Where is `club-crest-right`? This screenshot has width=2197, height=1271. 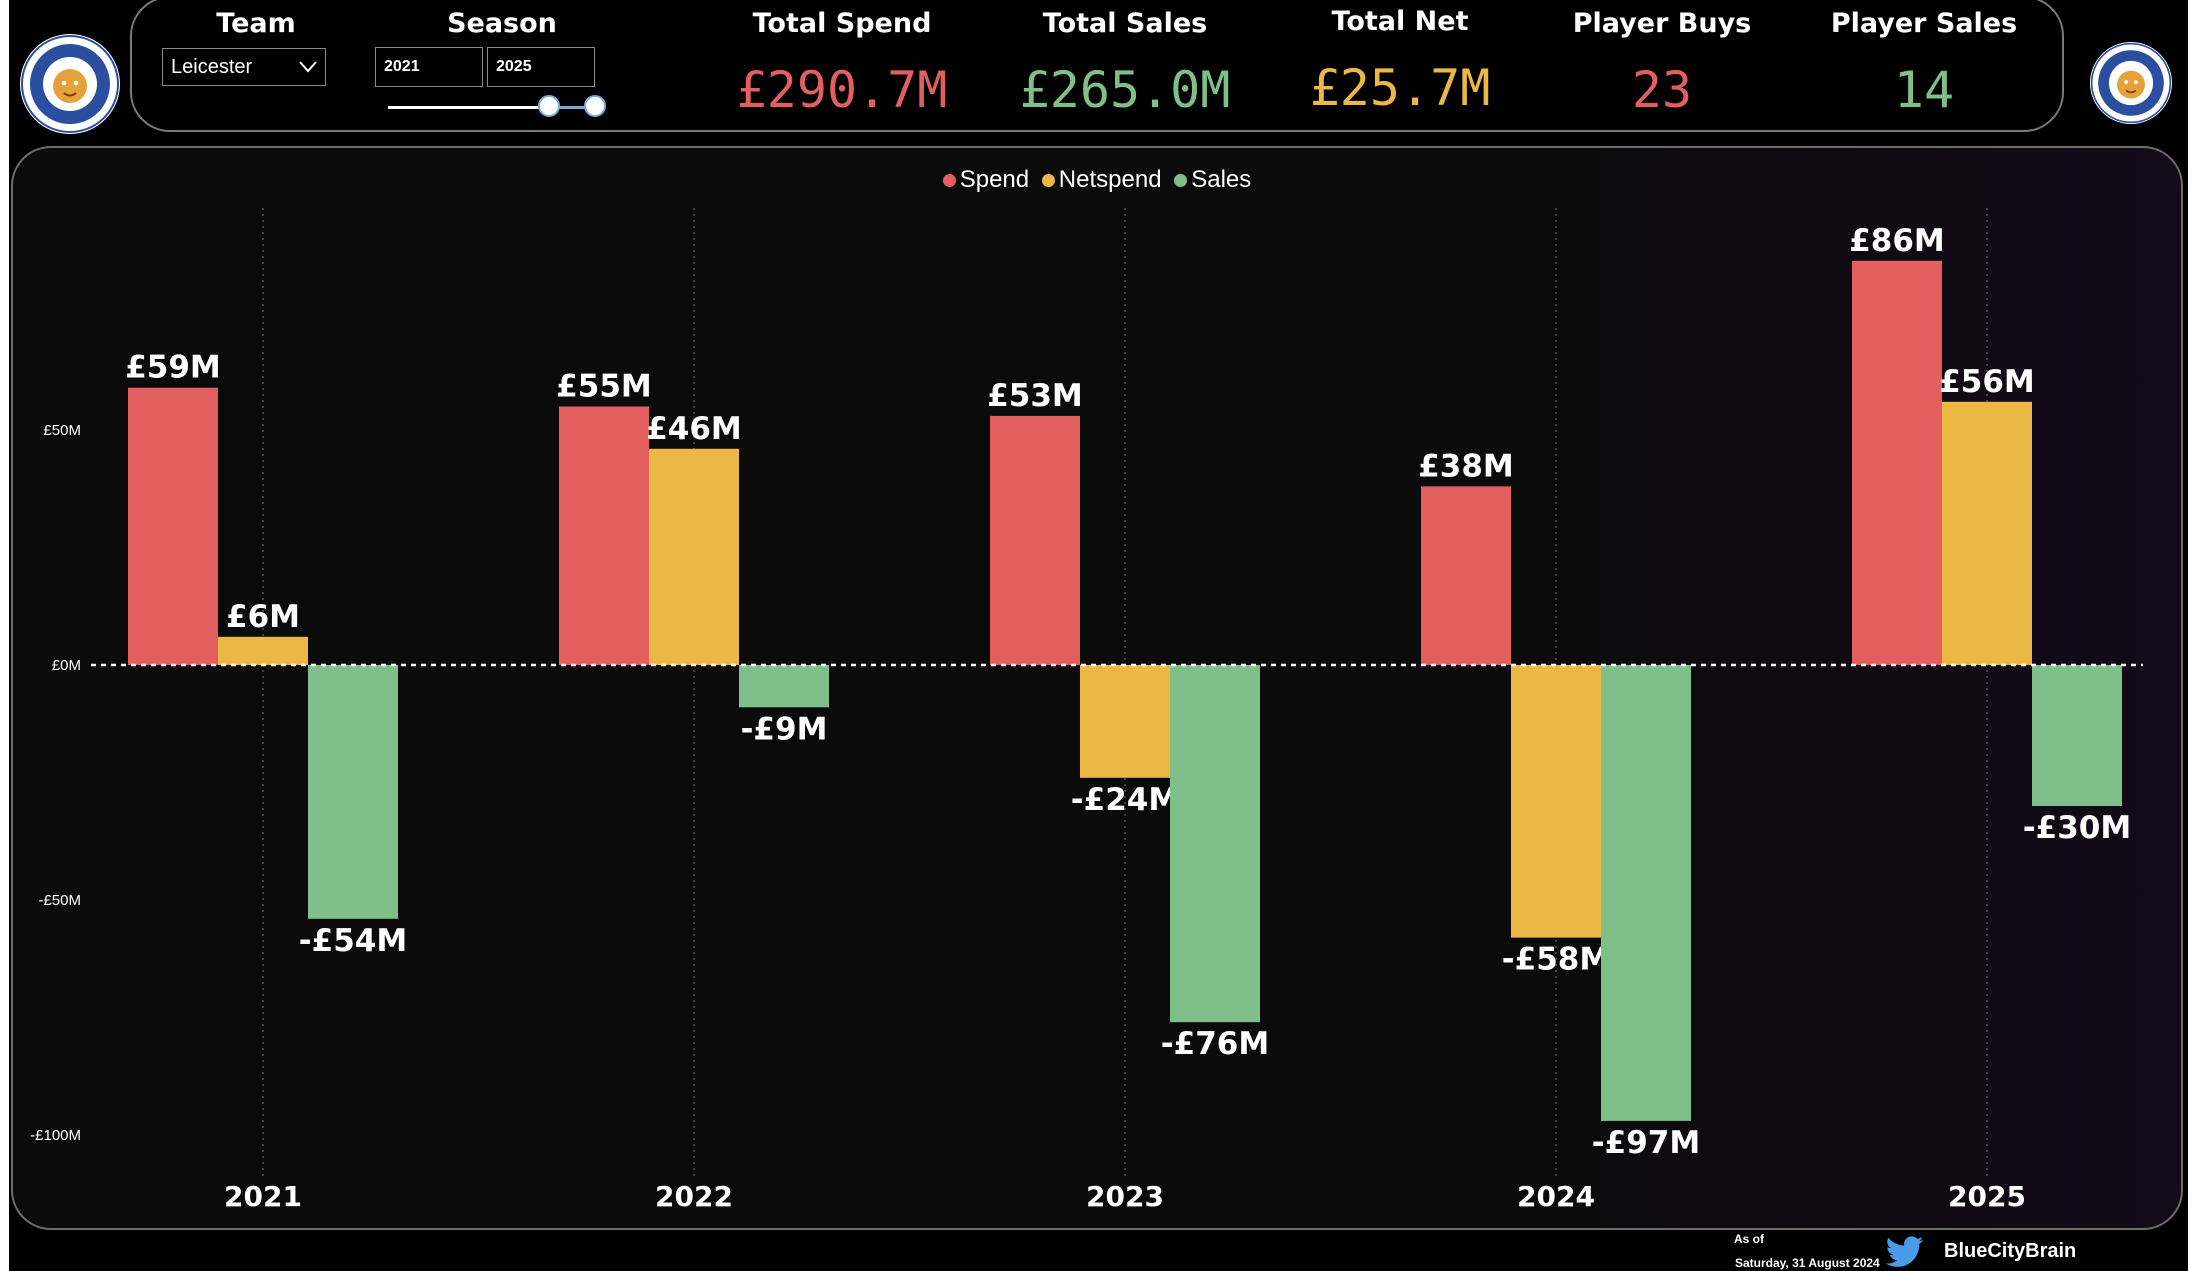
club-crest-right is located at coordinates (2131, 83).